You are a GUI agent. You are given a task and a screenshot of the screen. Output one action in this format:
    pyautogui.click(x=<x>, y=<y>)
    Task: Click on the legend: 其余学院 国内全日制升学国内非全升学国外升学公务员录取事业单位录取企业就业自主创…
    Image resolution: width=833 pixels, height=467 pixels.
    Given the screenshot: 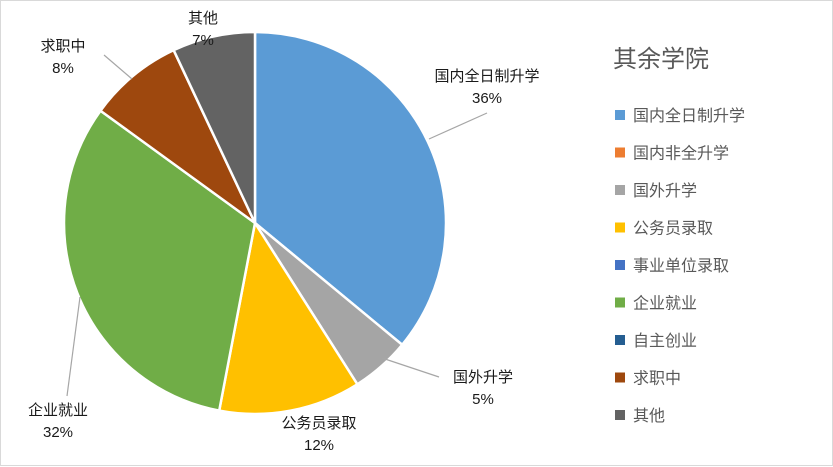 What is the action you would take?
    pyautogui.click(x=679, y=235)
    